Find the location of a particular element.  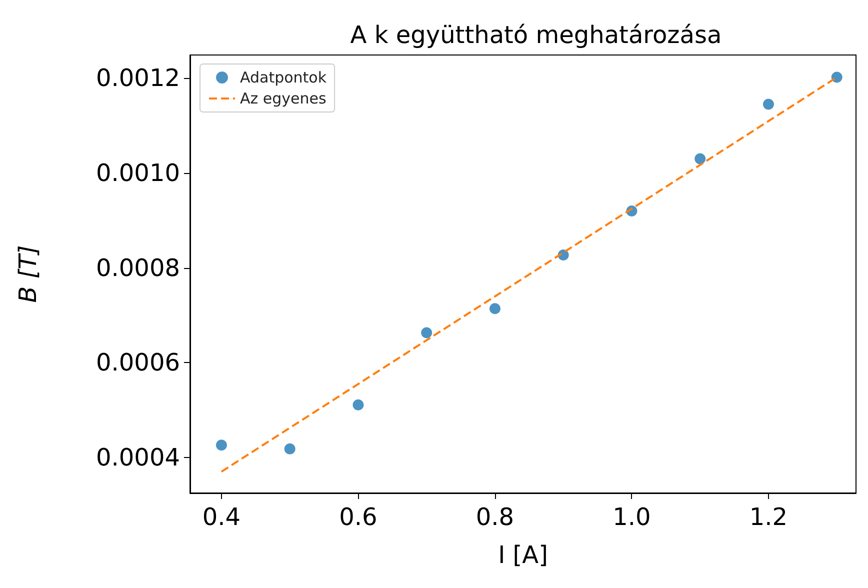

y-tick-label: 0.0008 is located at coordinates (138, 268).